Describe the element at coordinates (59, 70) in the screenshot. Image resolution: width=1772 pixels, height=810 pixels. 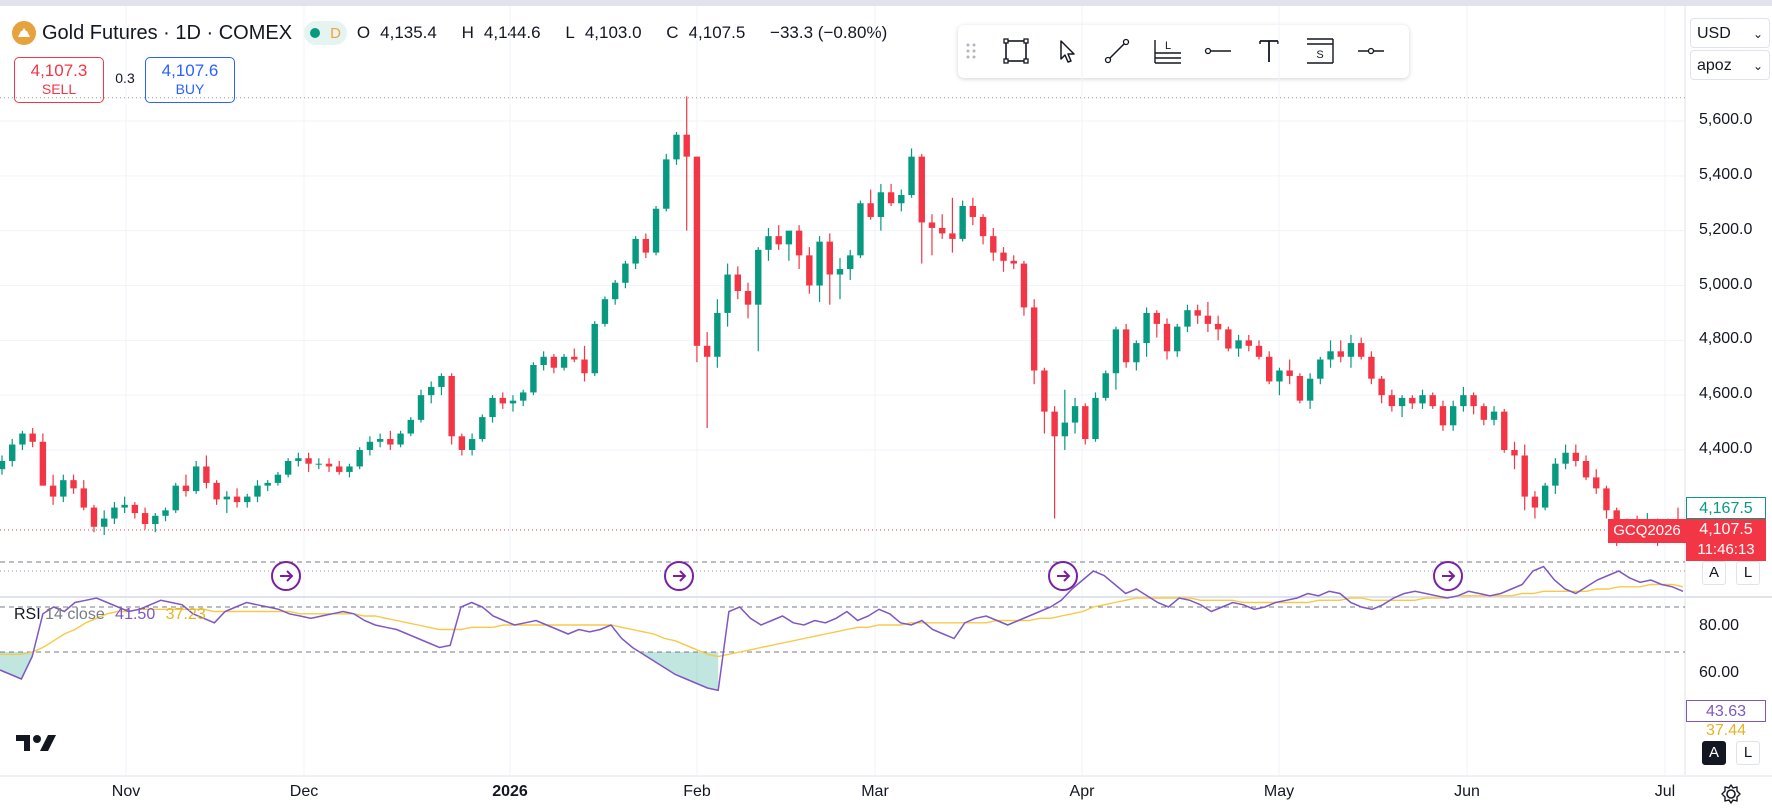
I see `sell-price: 4,107.3` at that location.